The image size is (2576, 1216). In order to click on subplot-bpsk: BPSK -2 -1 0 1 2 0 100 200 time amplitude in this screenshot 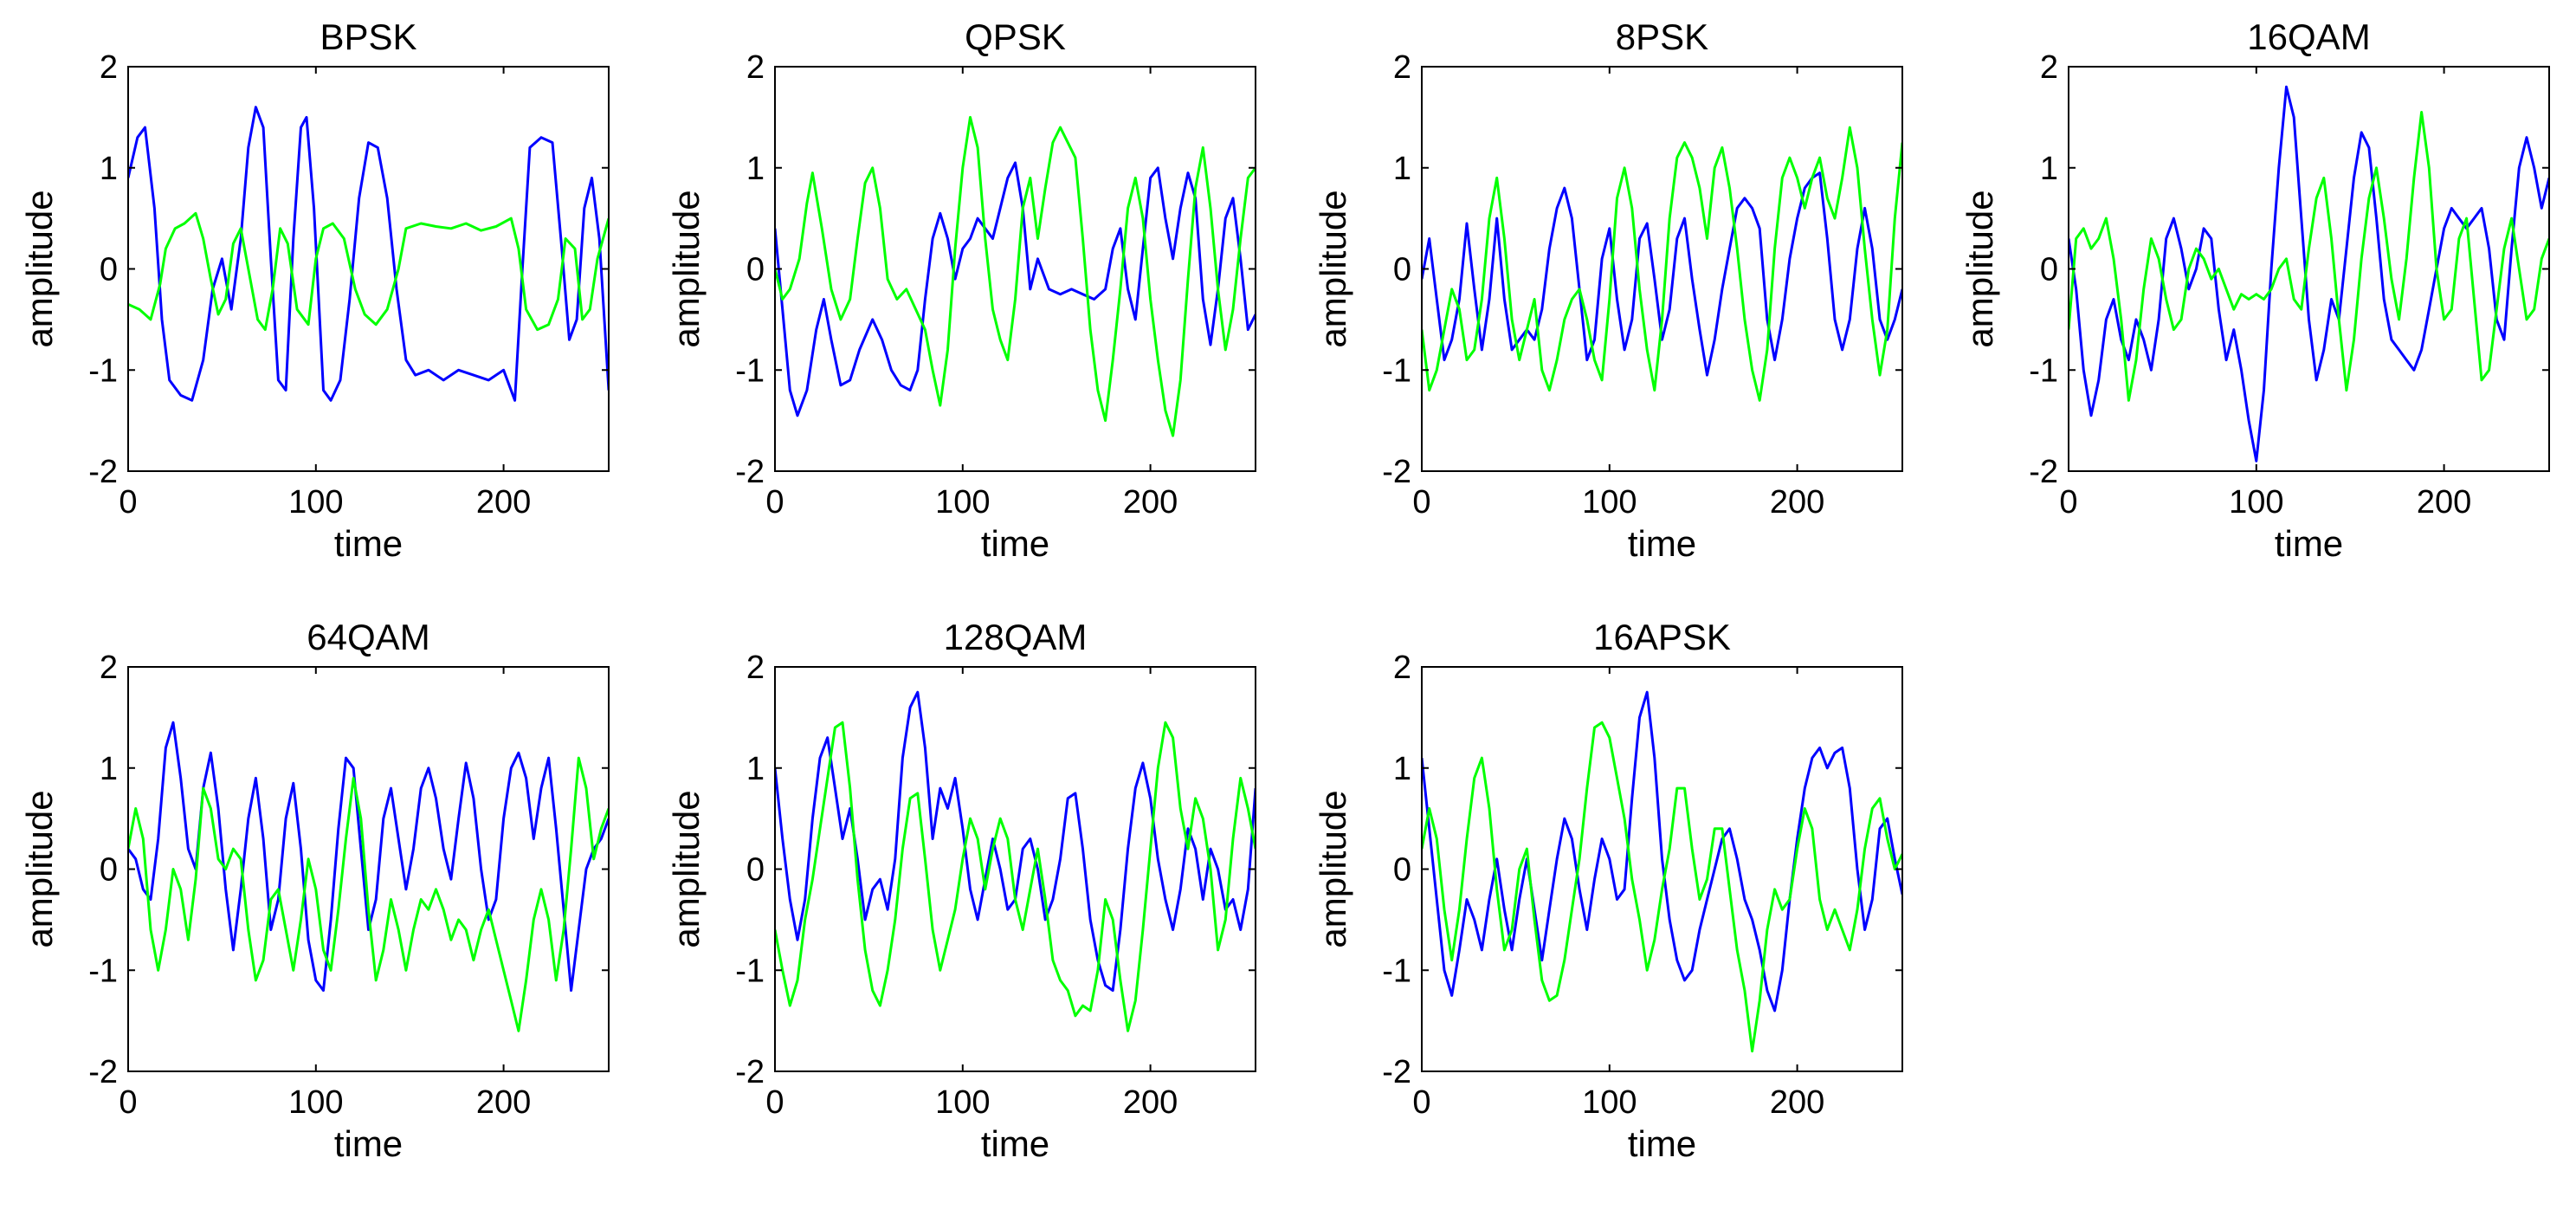, I will do `click(314, 290)`.